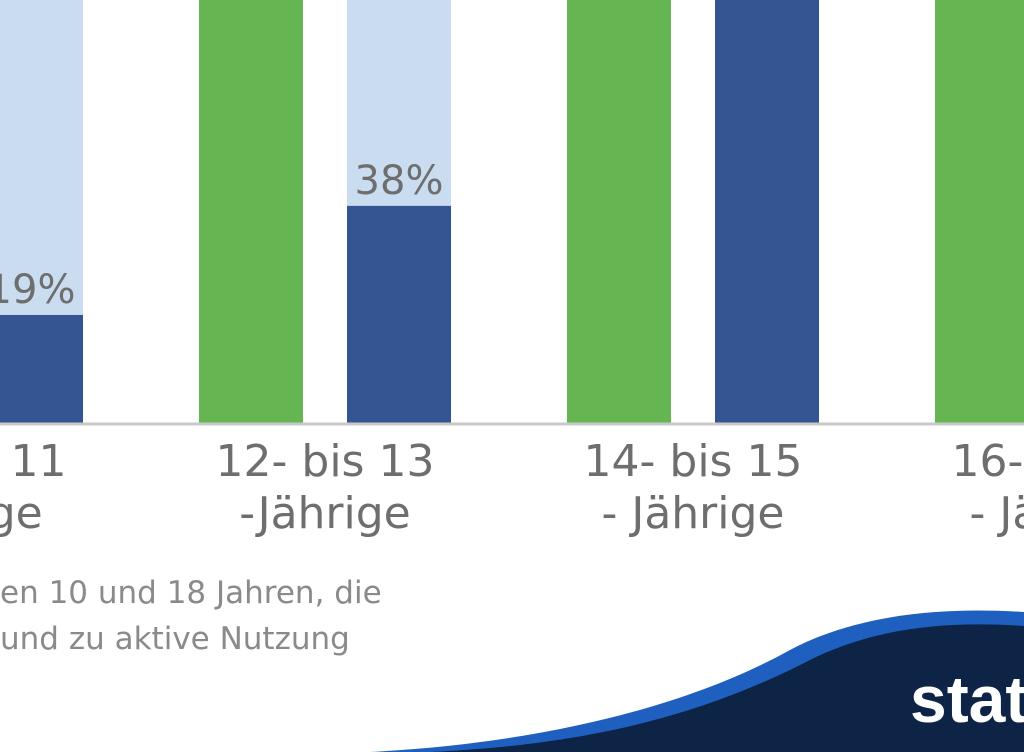 The image size is (1024, 752). What do you see at coordinates (399, 181) in the screenshot?
I see `data-label: 38%` at bounding box center [399, 181].